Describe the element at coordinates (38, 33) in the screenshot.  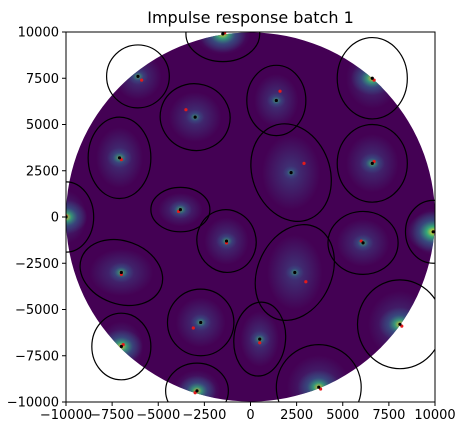
I see `y-tick-label: 10000` at that location.